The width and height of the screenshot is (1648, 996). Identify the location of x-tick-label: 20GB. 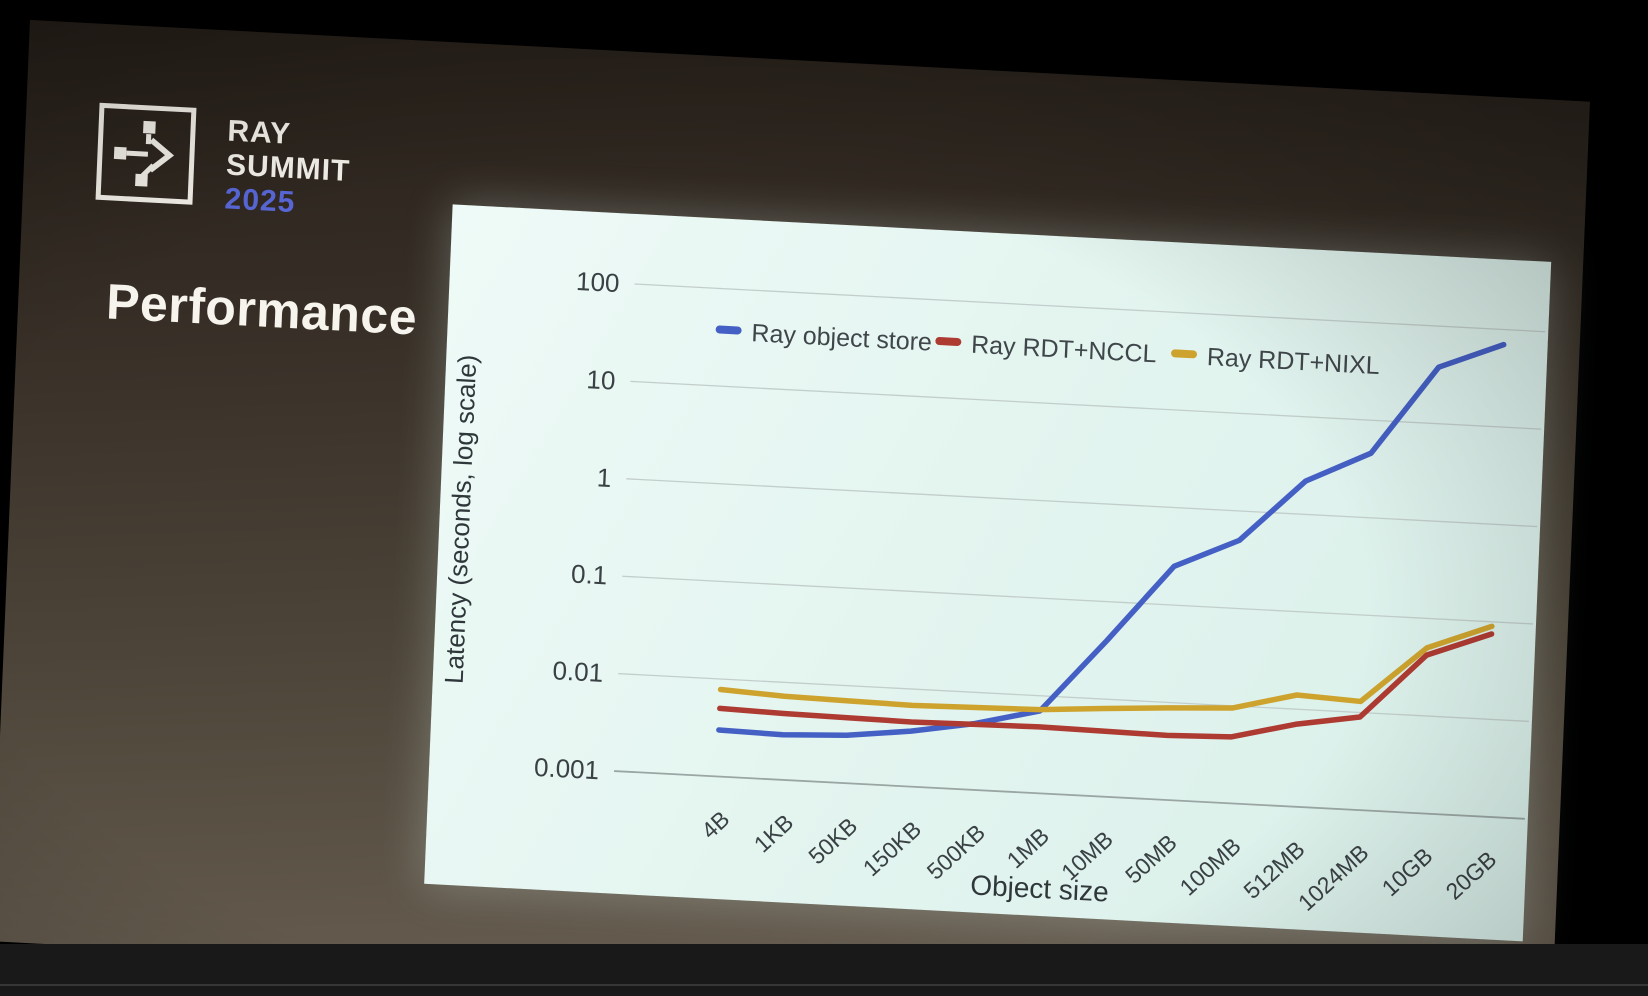
(1471, 875).